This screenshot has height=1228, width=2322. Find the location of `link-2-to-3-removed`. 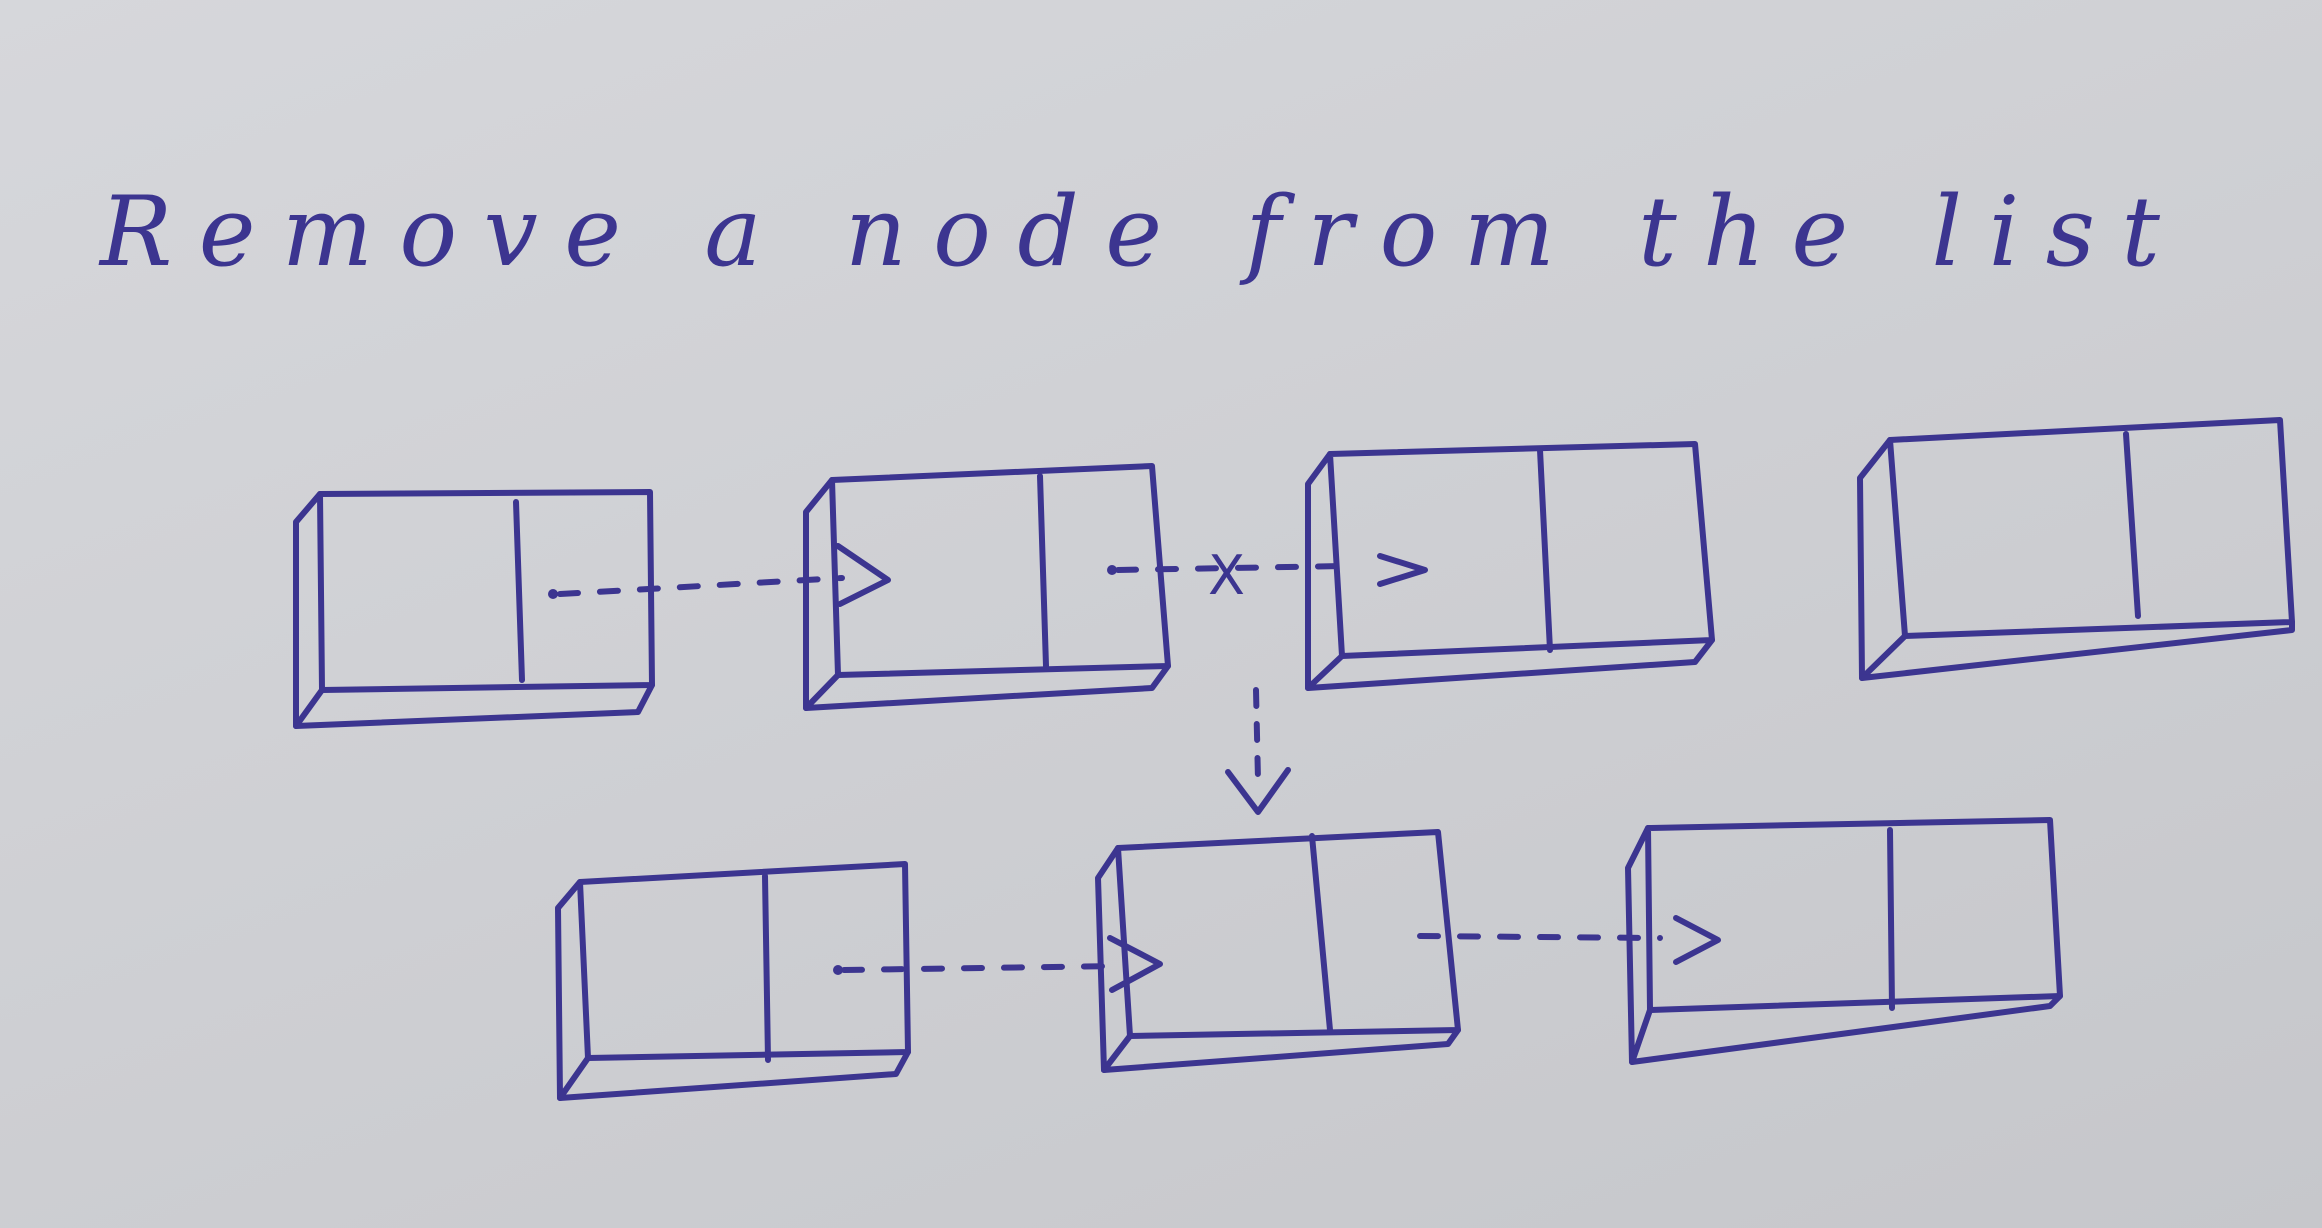

link-2-to-3-removed is located at coordinates (1271, 570).